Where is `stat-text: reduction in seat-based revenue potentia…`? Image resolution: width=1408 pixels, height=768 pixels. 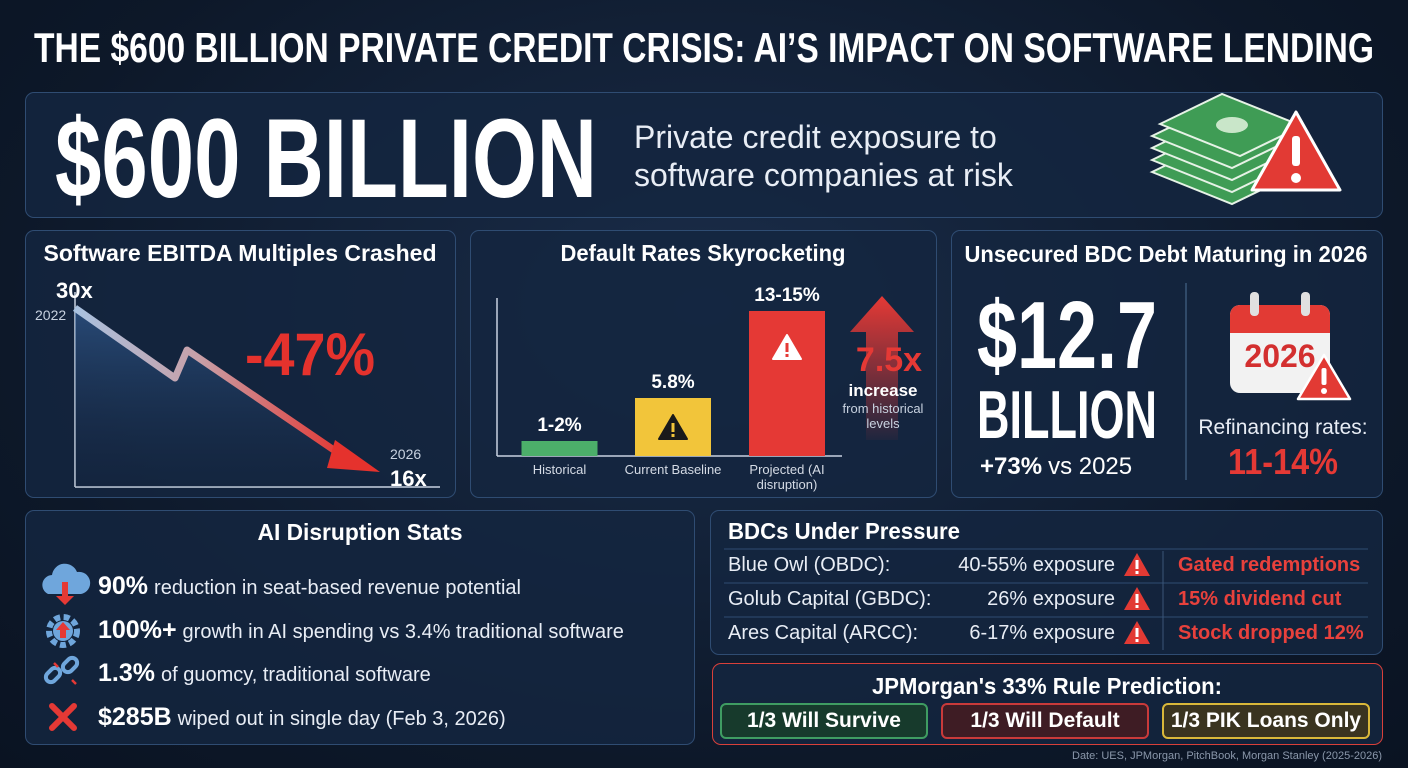
stat-text: reduction in seat-based revenue potentia… is located at coordinates (337, 588).